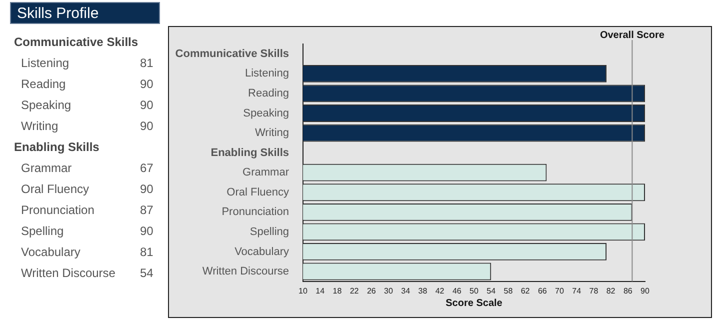 This screenshot has width=720, height=324. Describe the element at coordinates (594, 291) in the screenshot. I see `x-tick-label: 78` at that location.